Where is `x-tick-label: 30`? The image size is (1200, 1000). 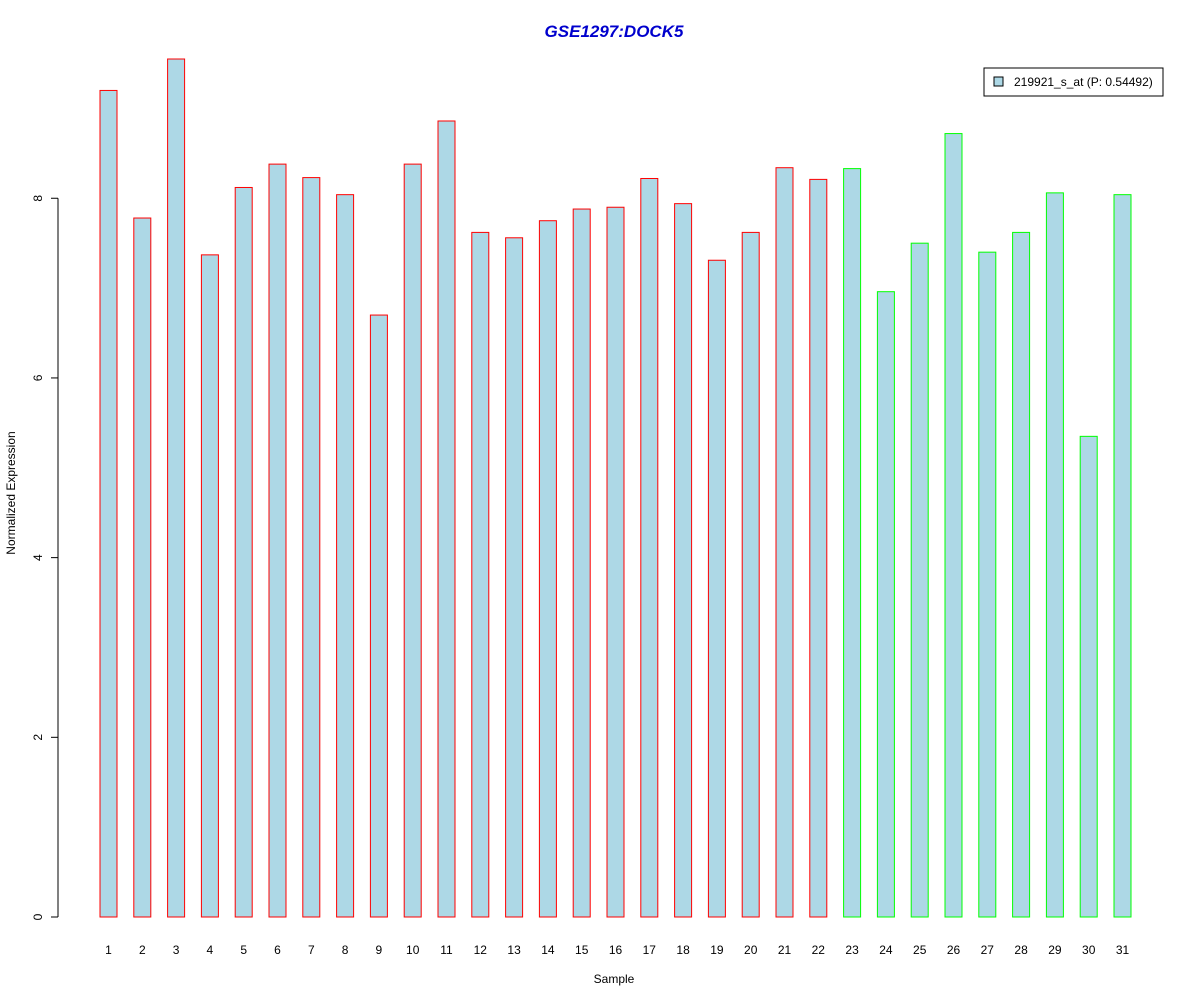 x-tick-label: 30 is located at coordinates (1089, 950).